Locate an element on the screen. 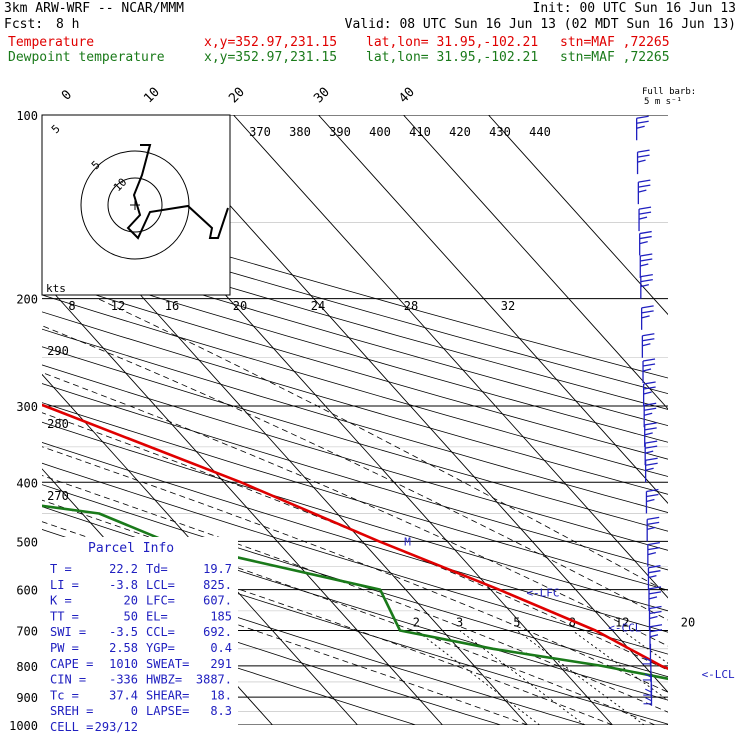  level-marker: <-CCL is located at coordinates (624, 627).